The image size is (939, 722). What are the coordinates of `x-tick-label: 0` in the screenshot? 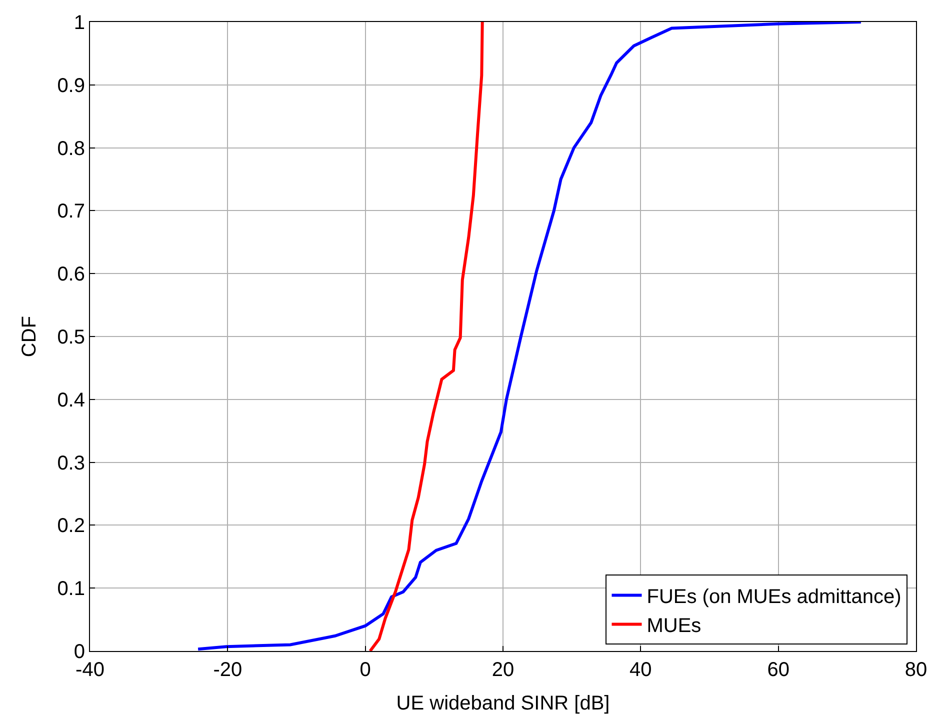 It's located at (365, 670).